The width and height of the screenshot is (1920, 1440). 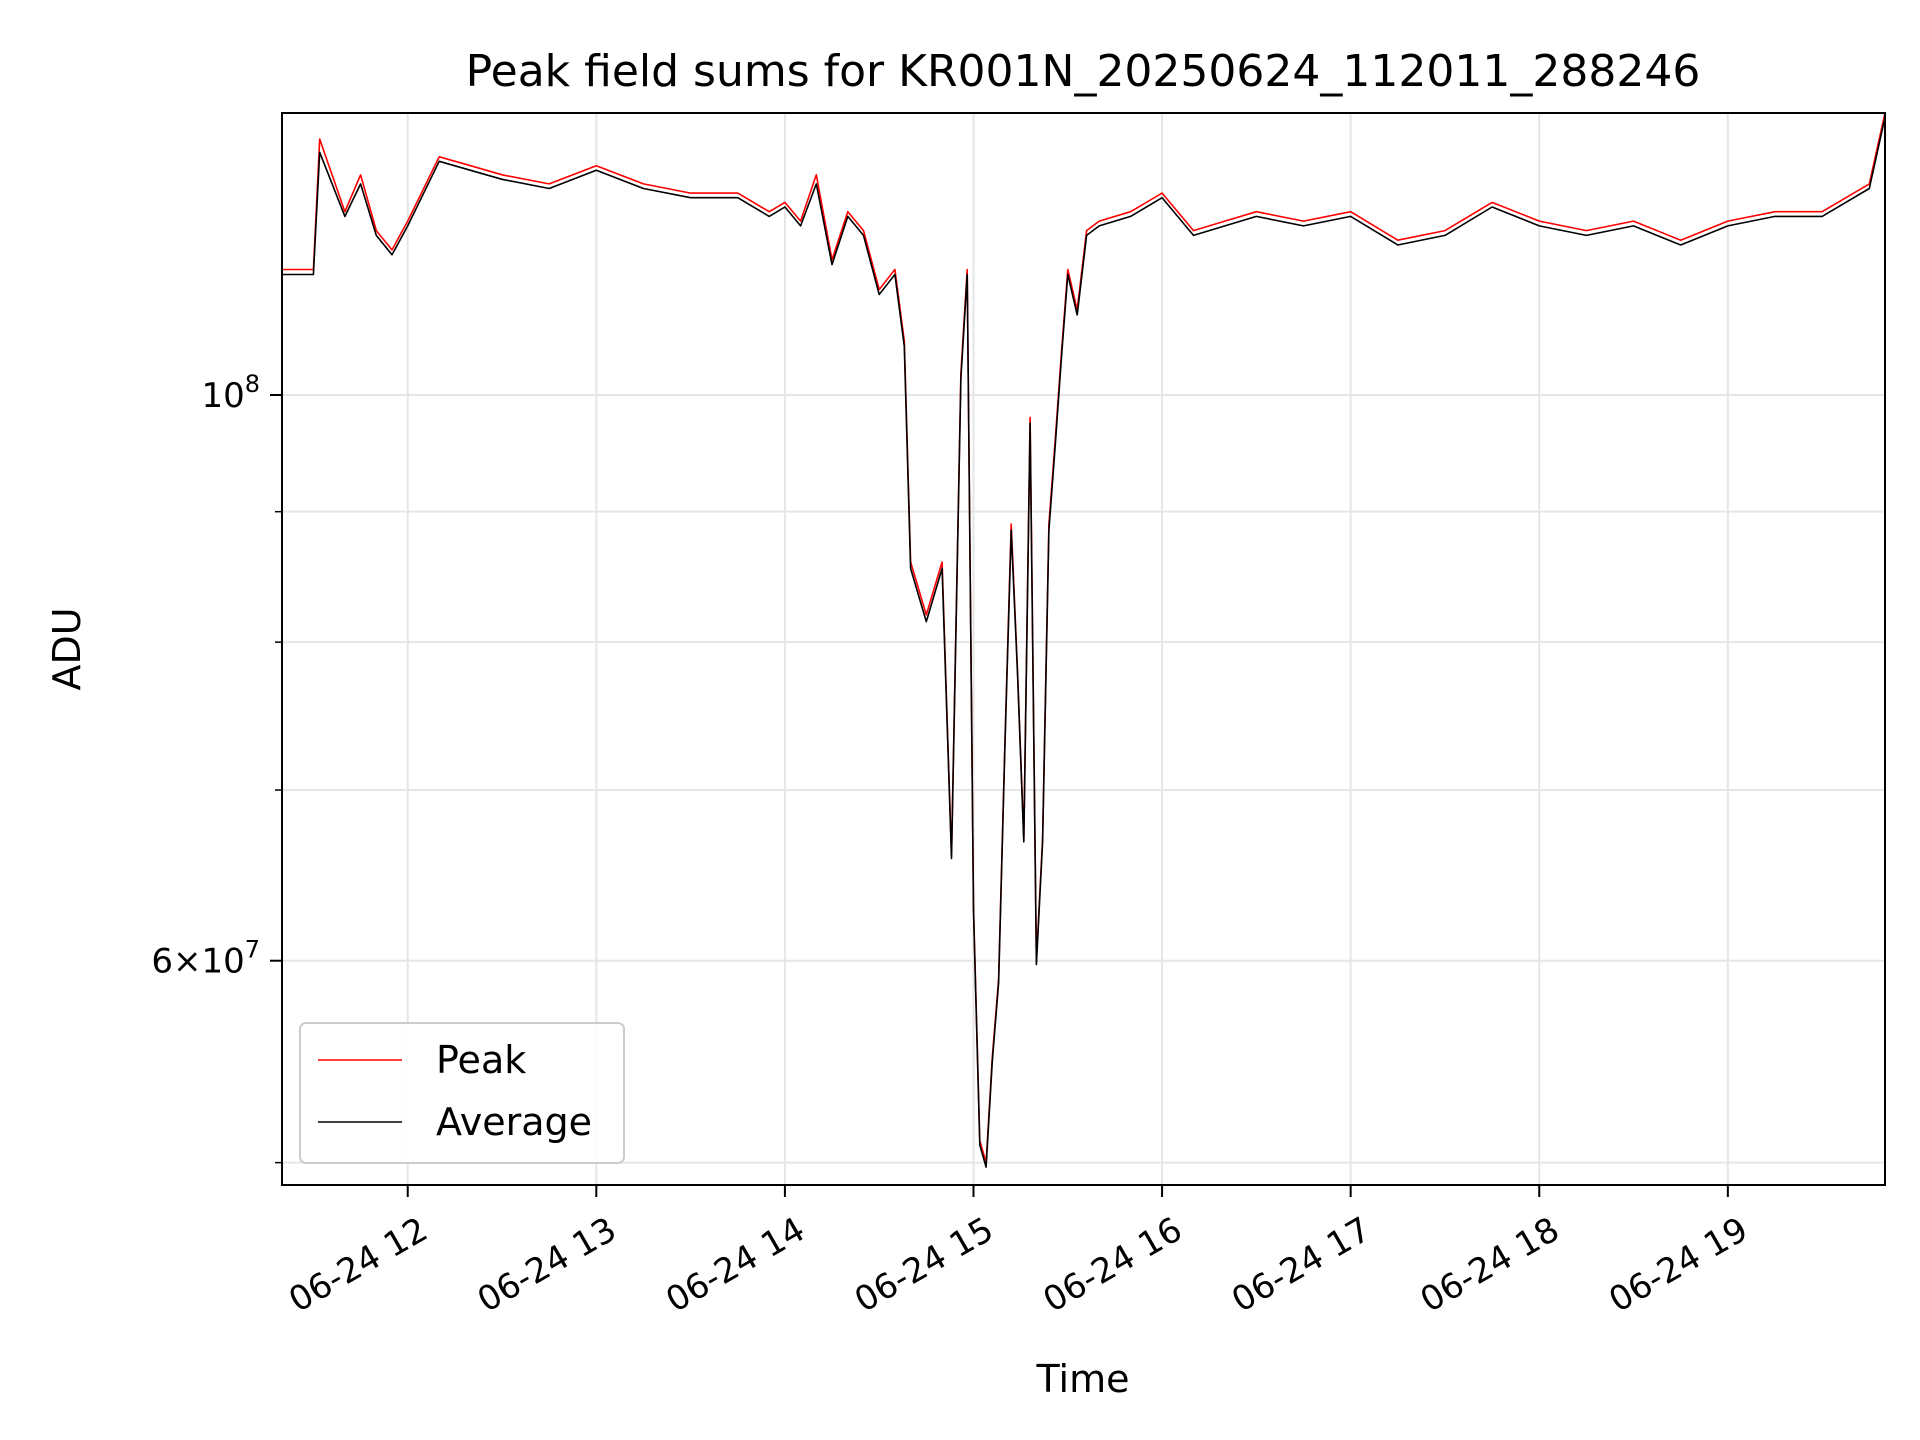 I want to click on y-tick-label: 108, so click(x=230, y=393).